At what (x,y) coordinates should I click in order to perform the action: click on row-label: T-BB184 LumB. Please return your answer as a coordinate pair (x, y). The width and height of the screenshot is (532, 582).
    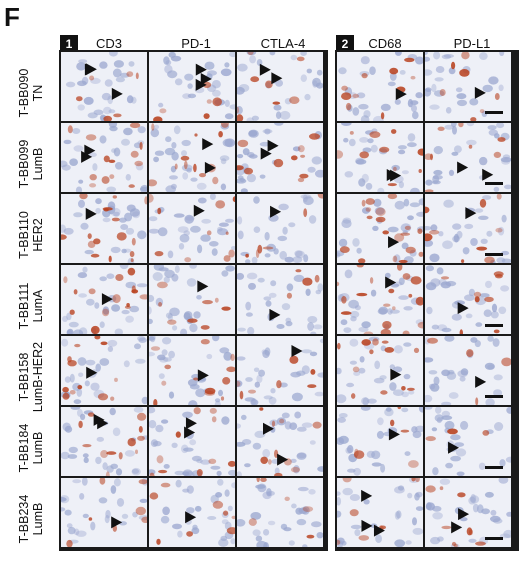
    Looking at the image, I should click on (31, 448).